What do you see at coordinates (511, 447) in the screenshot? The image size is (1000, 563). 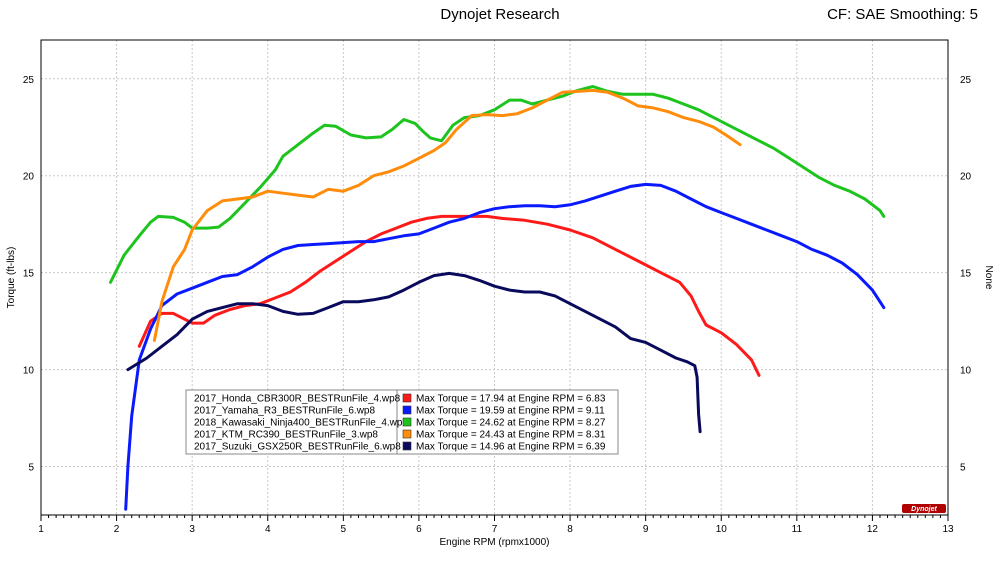 I see `legend-max-torque: Max Torque = 14.96 at Engine RPM = 6.39` at bounding box center [511, 447].